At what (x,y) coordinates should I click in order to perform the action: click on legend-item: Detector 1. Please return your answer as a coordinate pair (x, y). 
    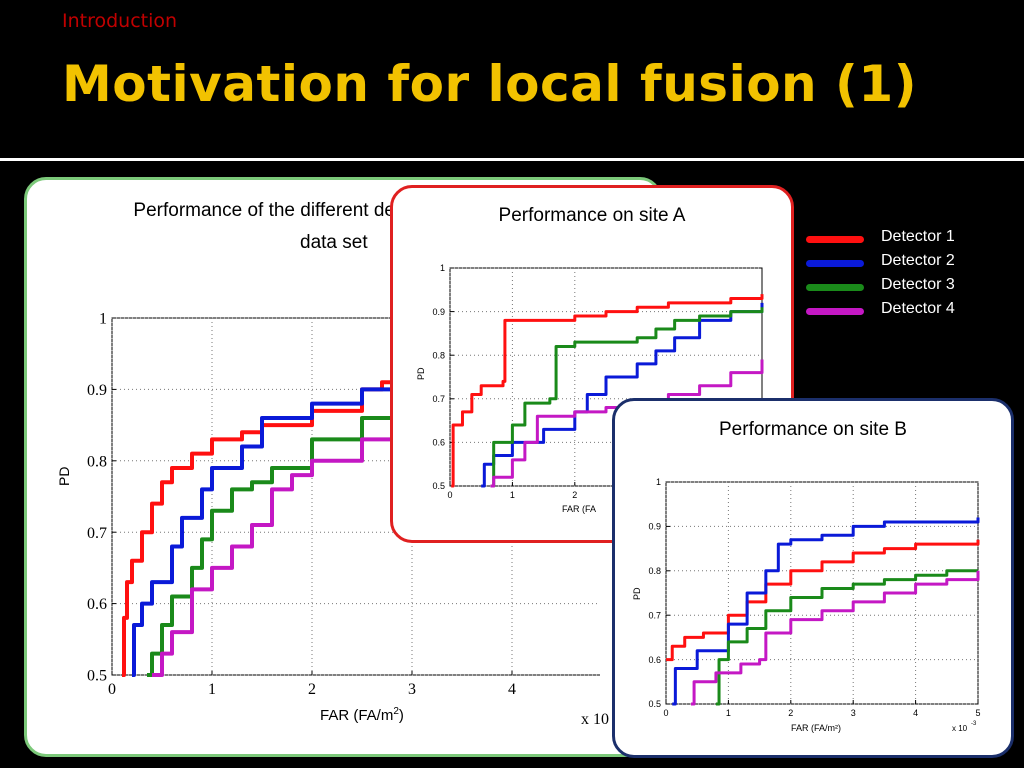
    Looking at the image, I should click on (906, 240).